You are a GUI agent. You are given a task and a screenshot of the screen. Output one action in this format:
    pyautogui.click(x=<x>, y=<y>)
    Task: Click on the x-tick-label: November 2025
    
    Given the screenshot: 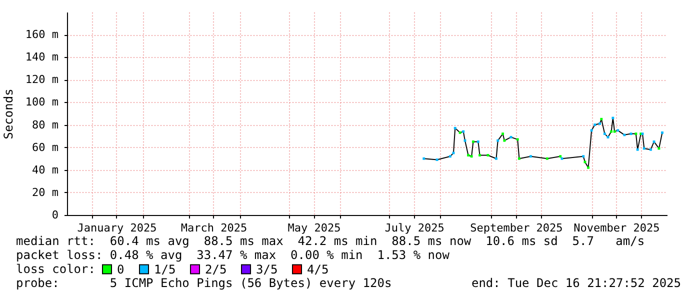 What is the action you would take?
    pyautogui.click(x=617, y=228)
    